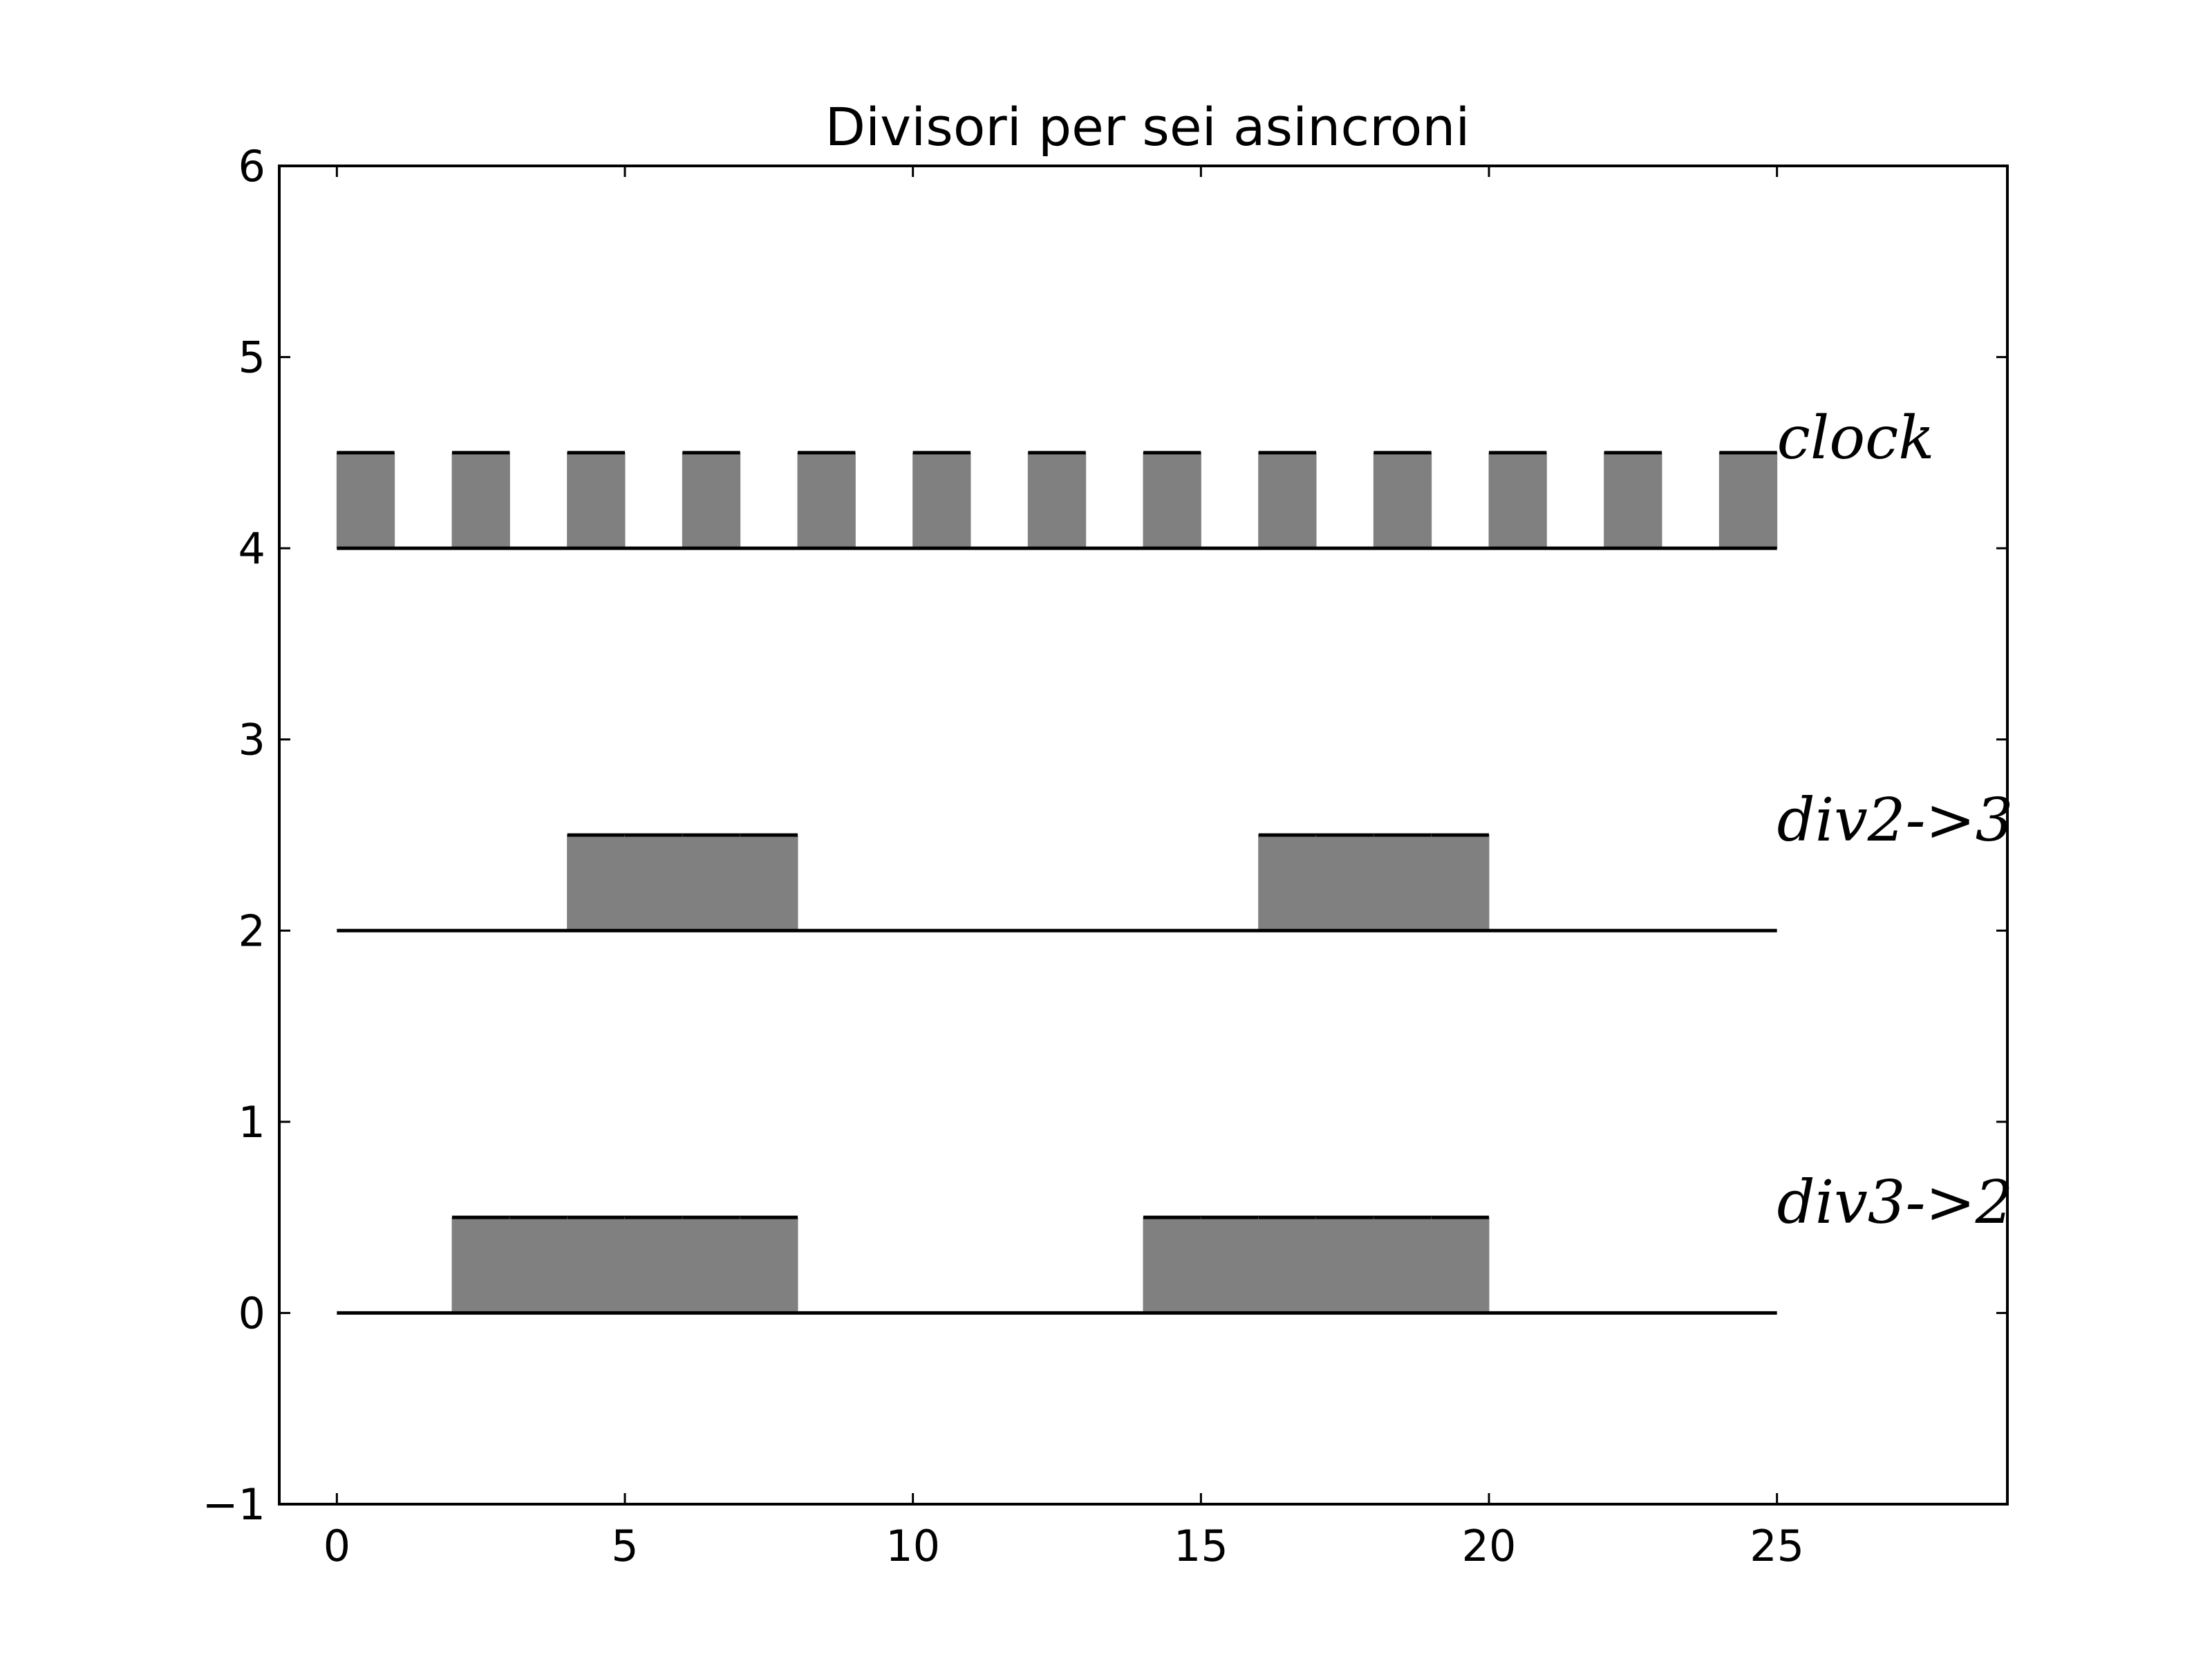 Image resolution: width=2212 pixels, height=1659 pixels. I want to click on chart-title: Divisori per sei asincroni, so click(1147, 127).